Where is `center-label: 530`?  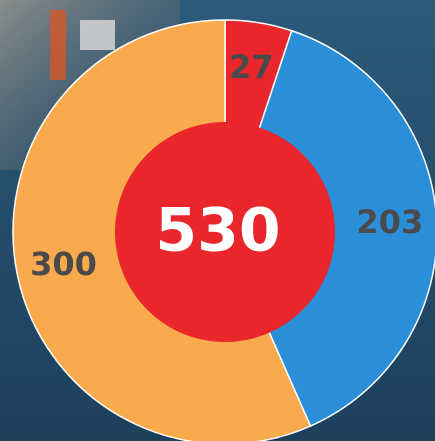
center-label: 530 is located at coordinates (217, 231).